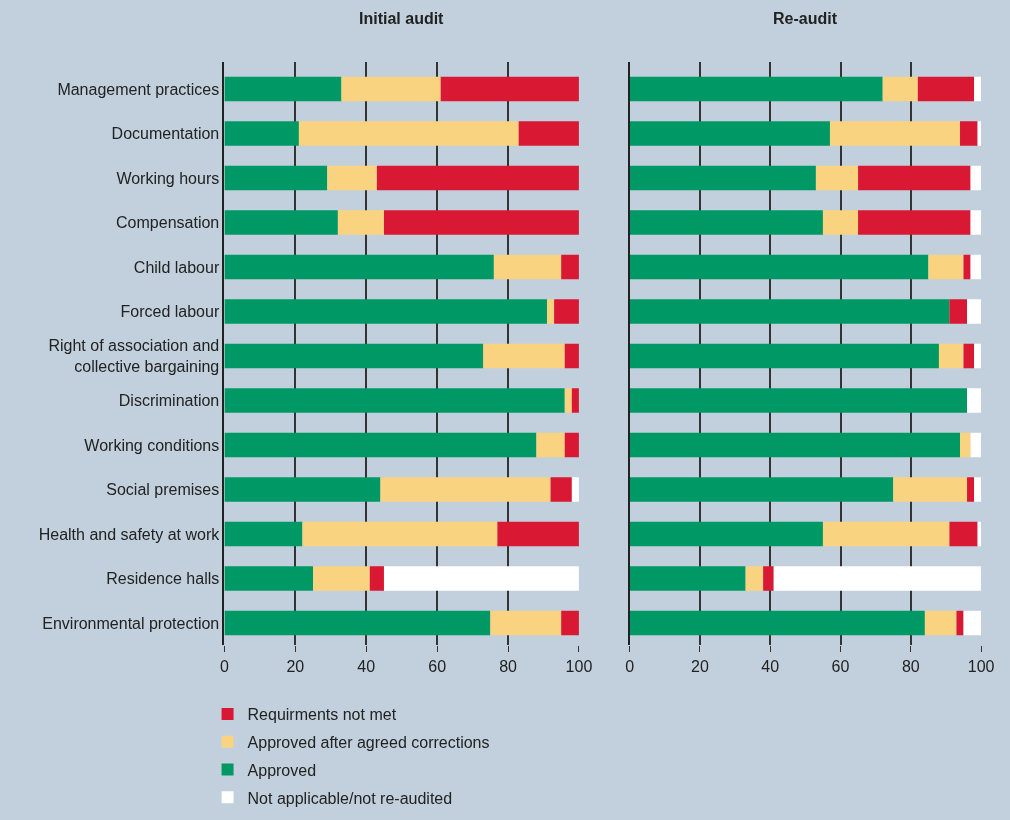 The width and height of the screenshot is (1010, 820). I want to click on y-tick-label: Forced labour, so click(170, 312).